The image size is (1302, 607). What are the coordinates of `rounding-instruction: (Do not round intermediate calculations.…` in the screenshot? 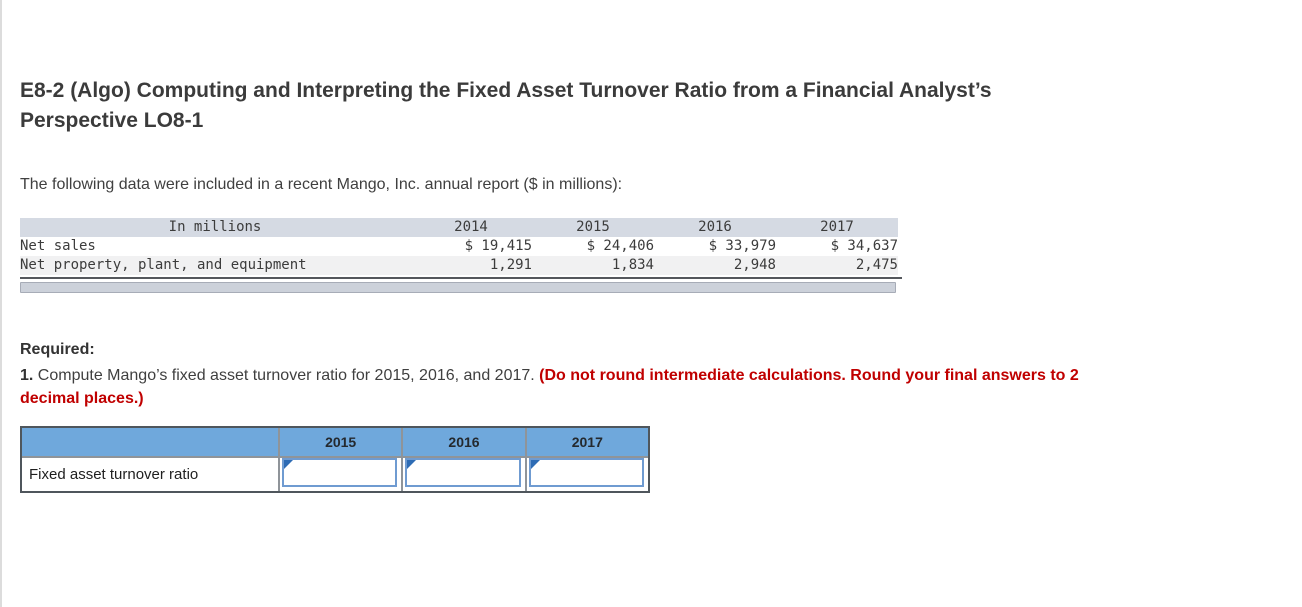 It's located at (549, 387).